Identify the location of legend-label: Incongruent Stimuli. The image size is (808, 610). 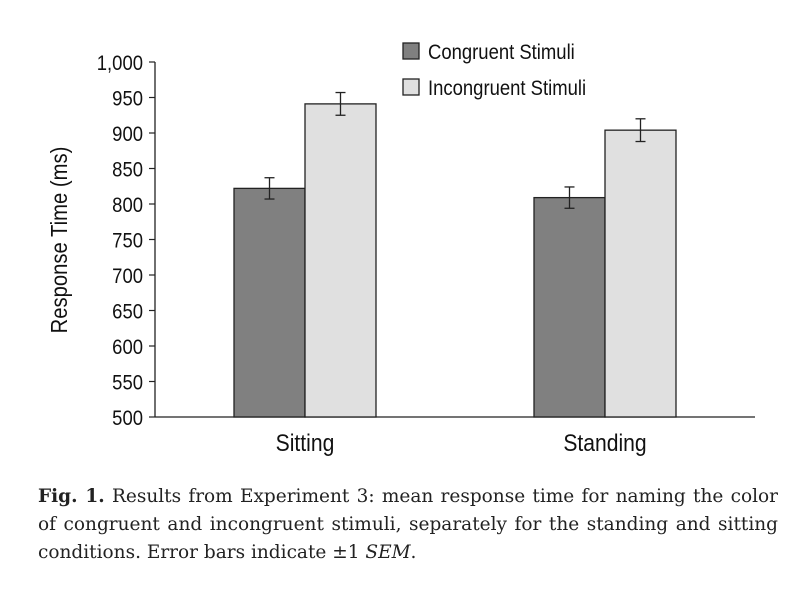
(507, 88).